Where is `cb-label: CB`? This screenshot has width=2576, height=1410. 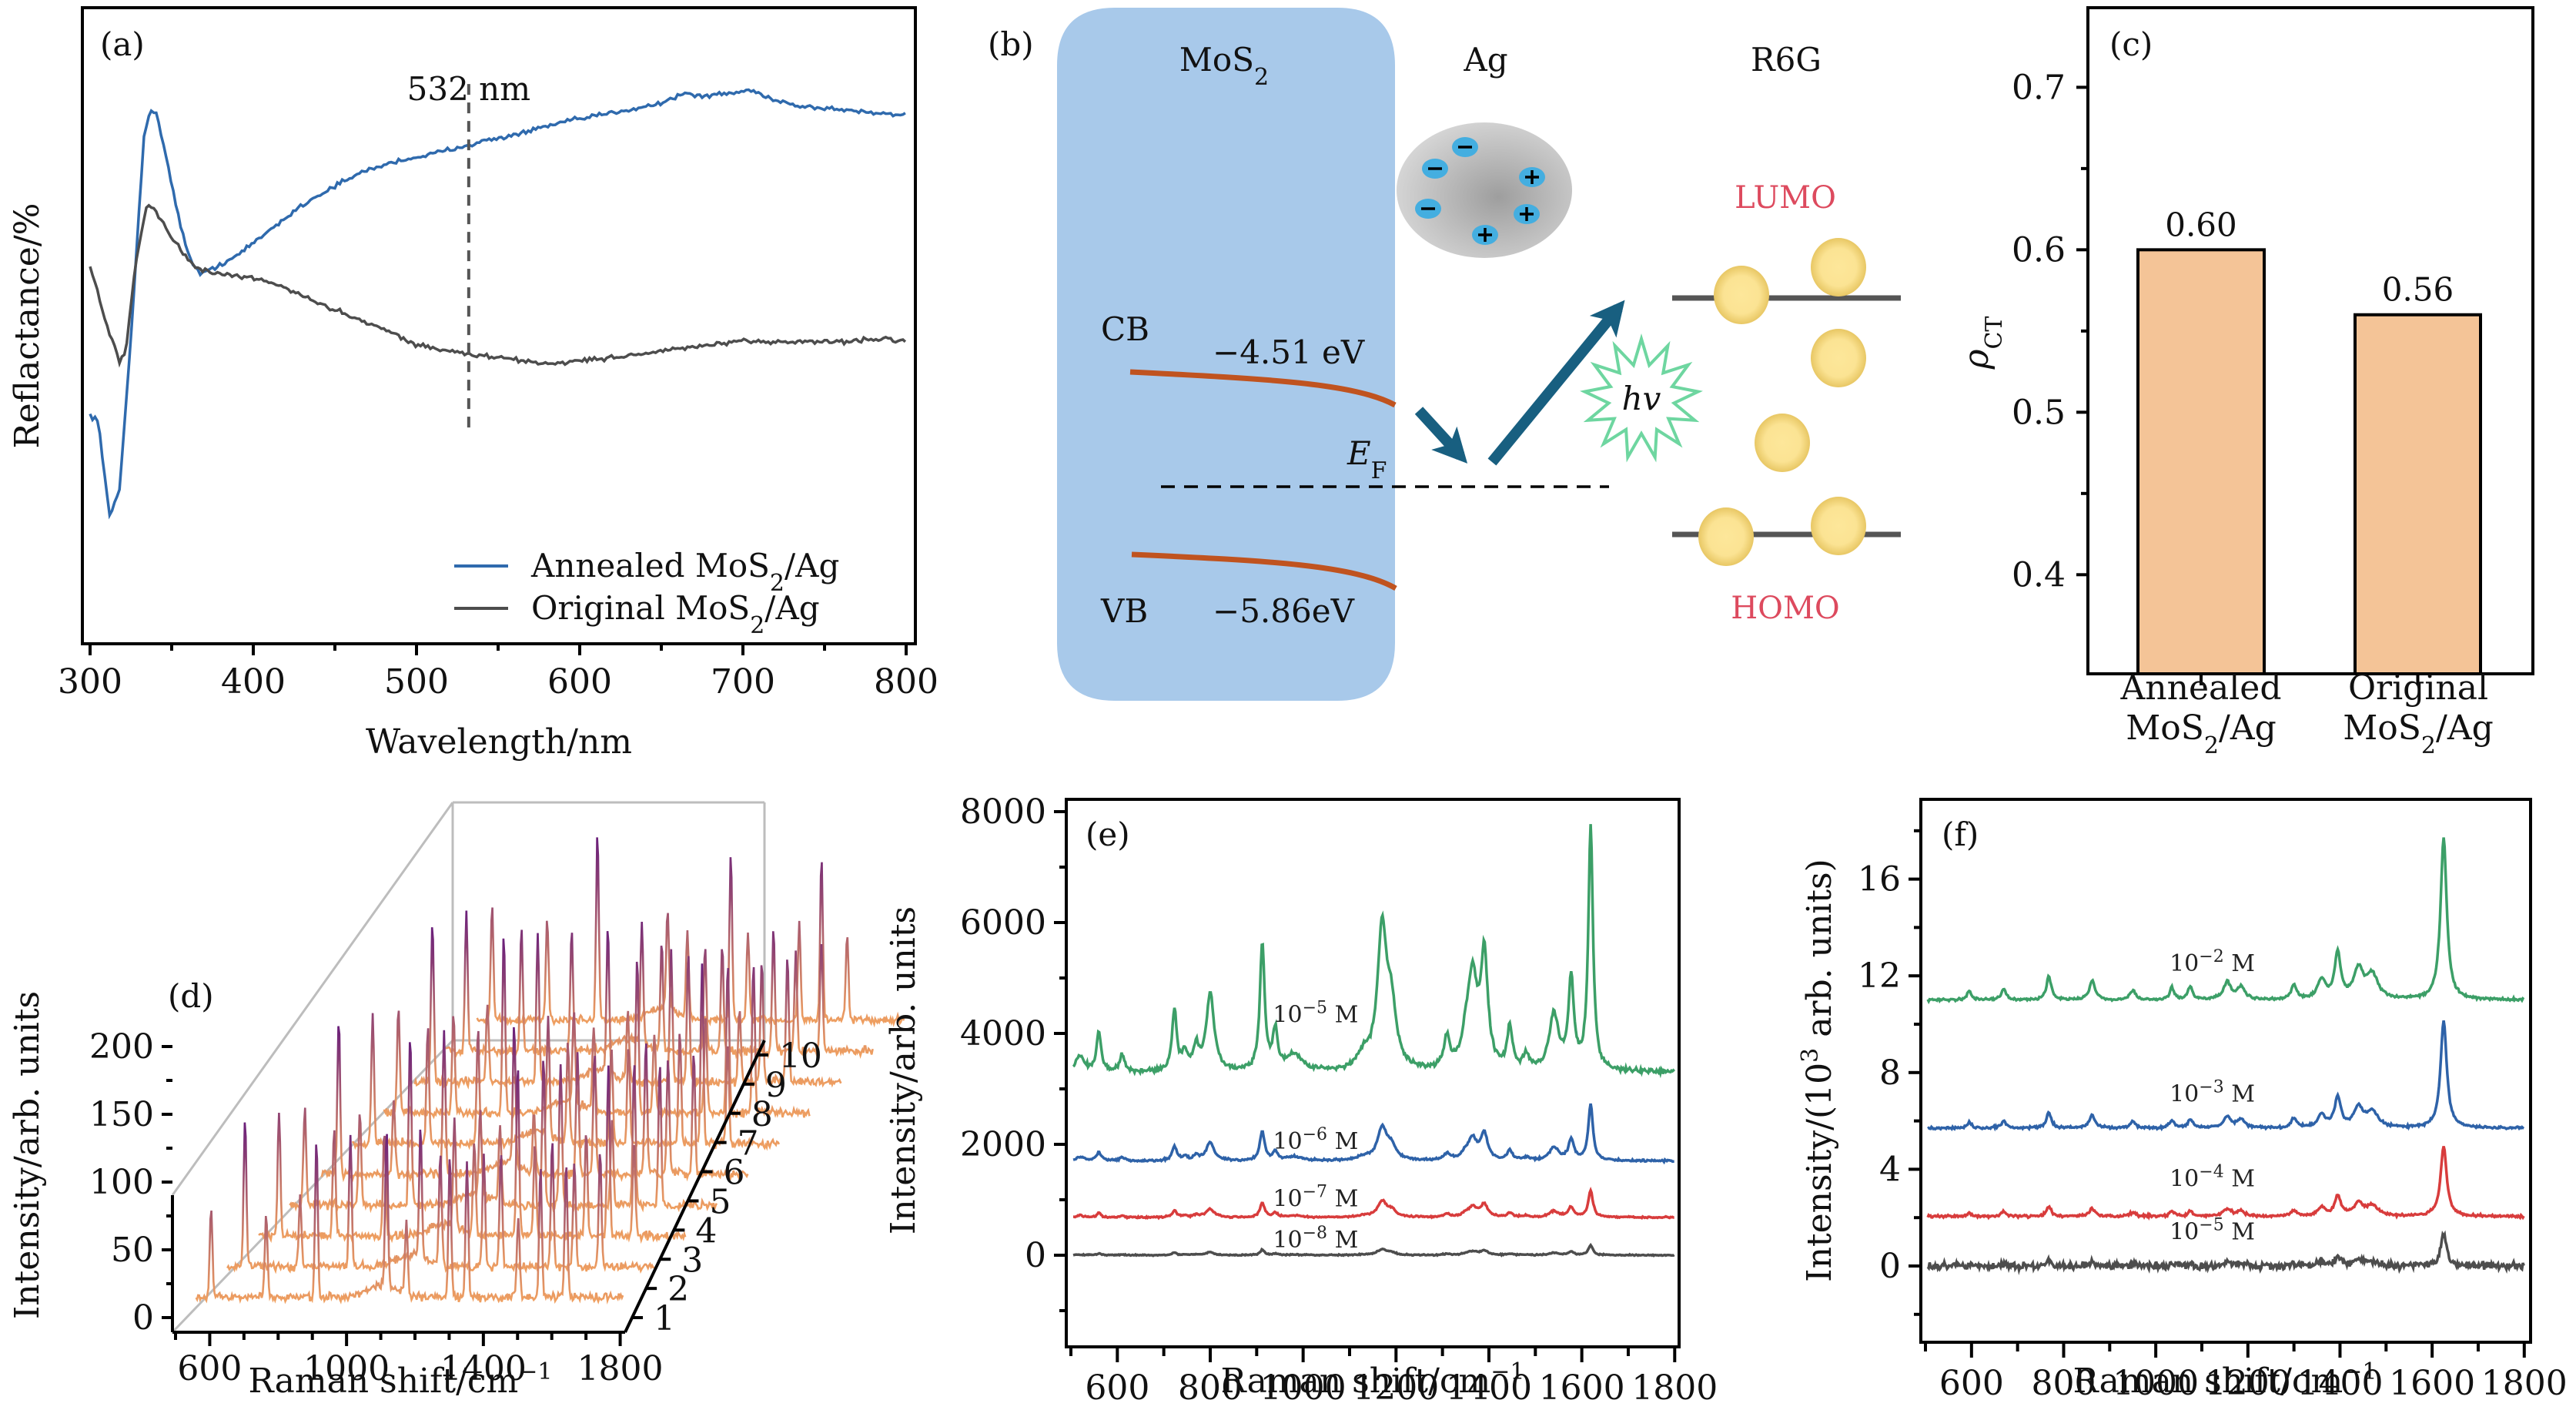 cb-label: CB is located at coordinates (1125, 329).